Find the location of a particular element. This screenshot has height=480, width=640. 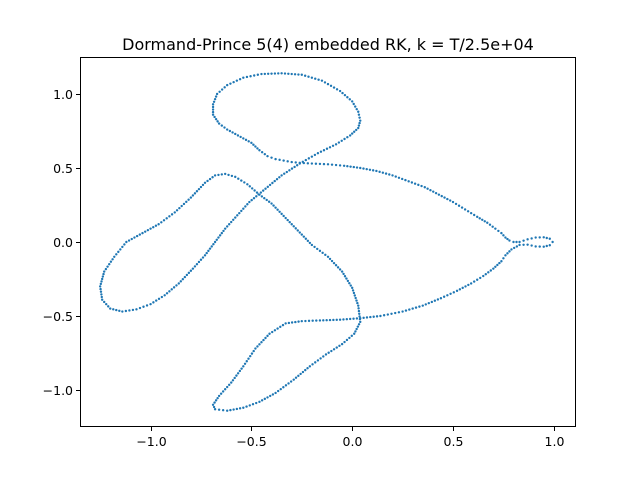

x-tick-label: 0.5 is located at coordinates (454, 441).